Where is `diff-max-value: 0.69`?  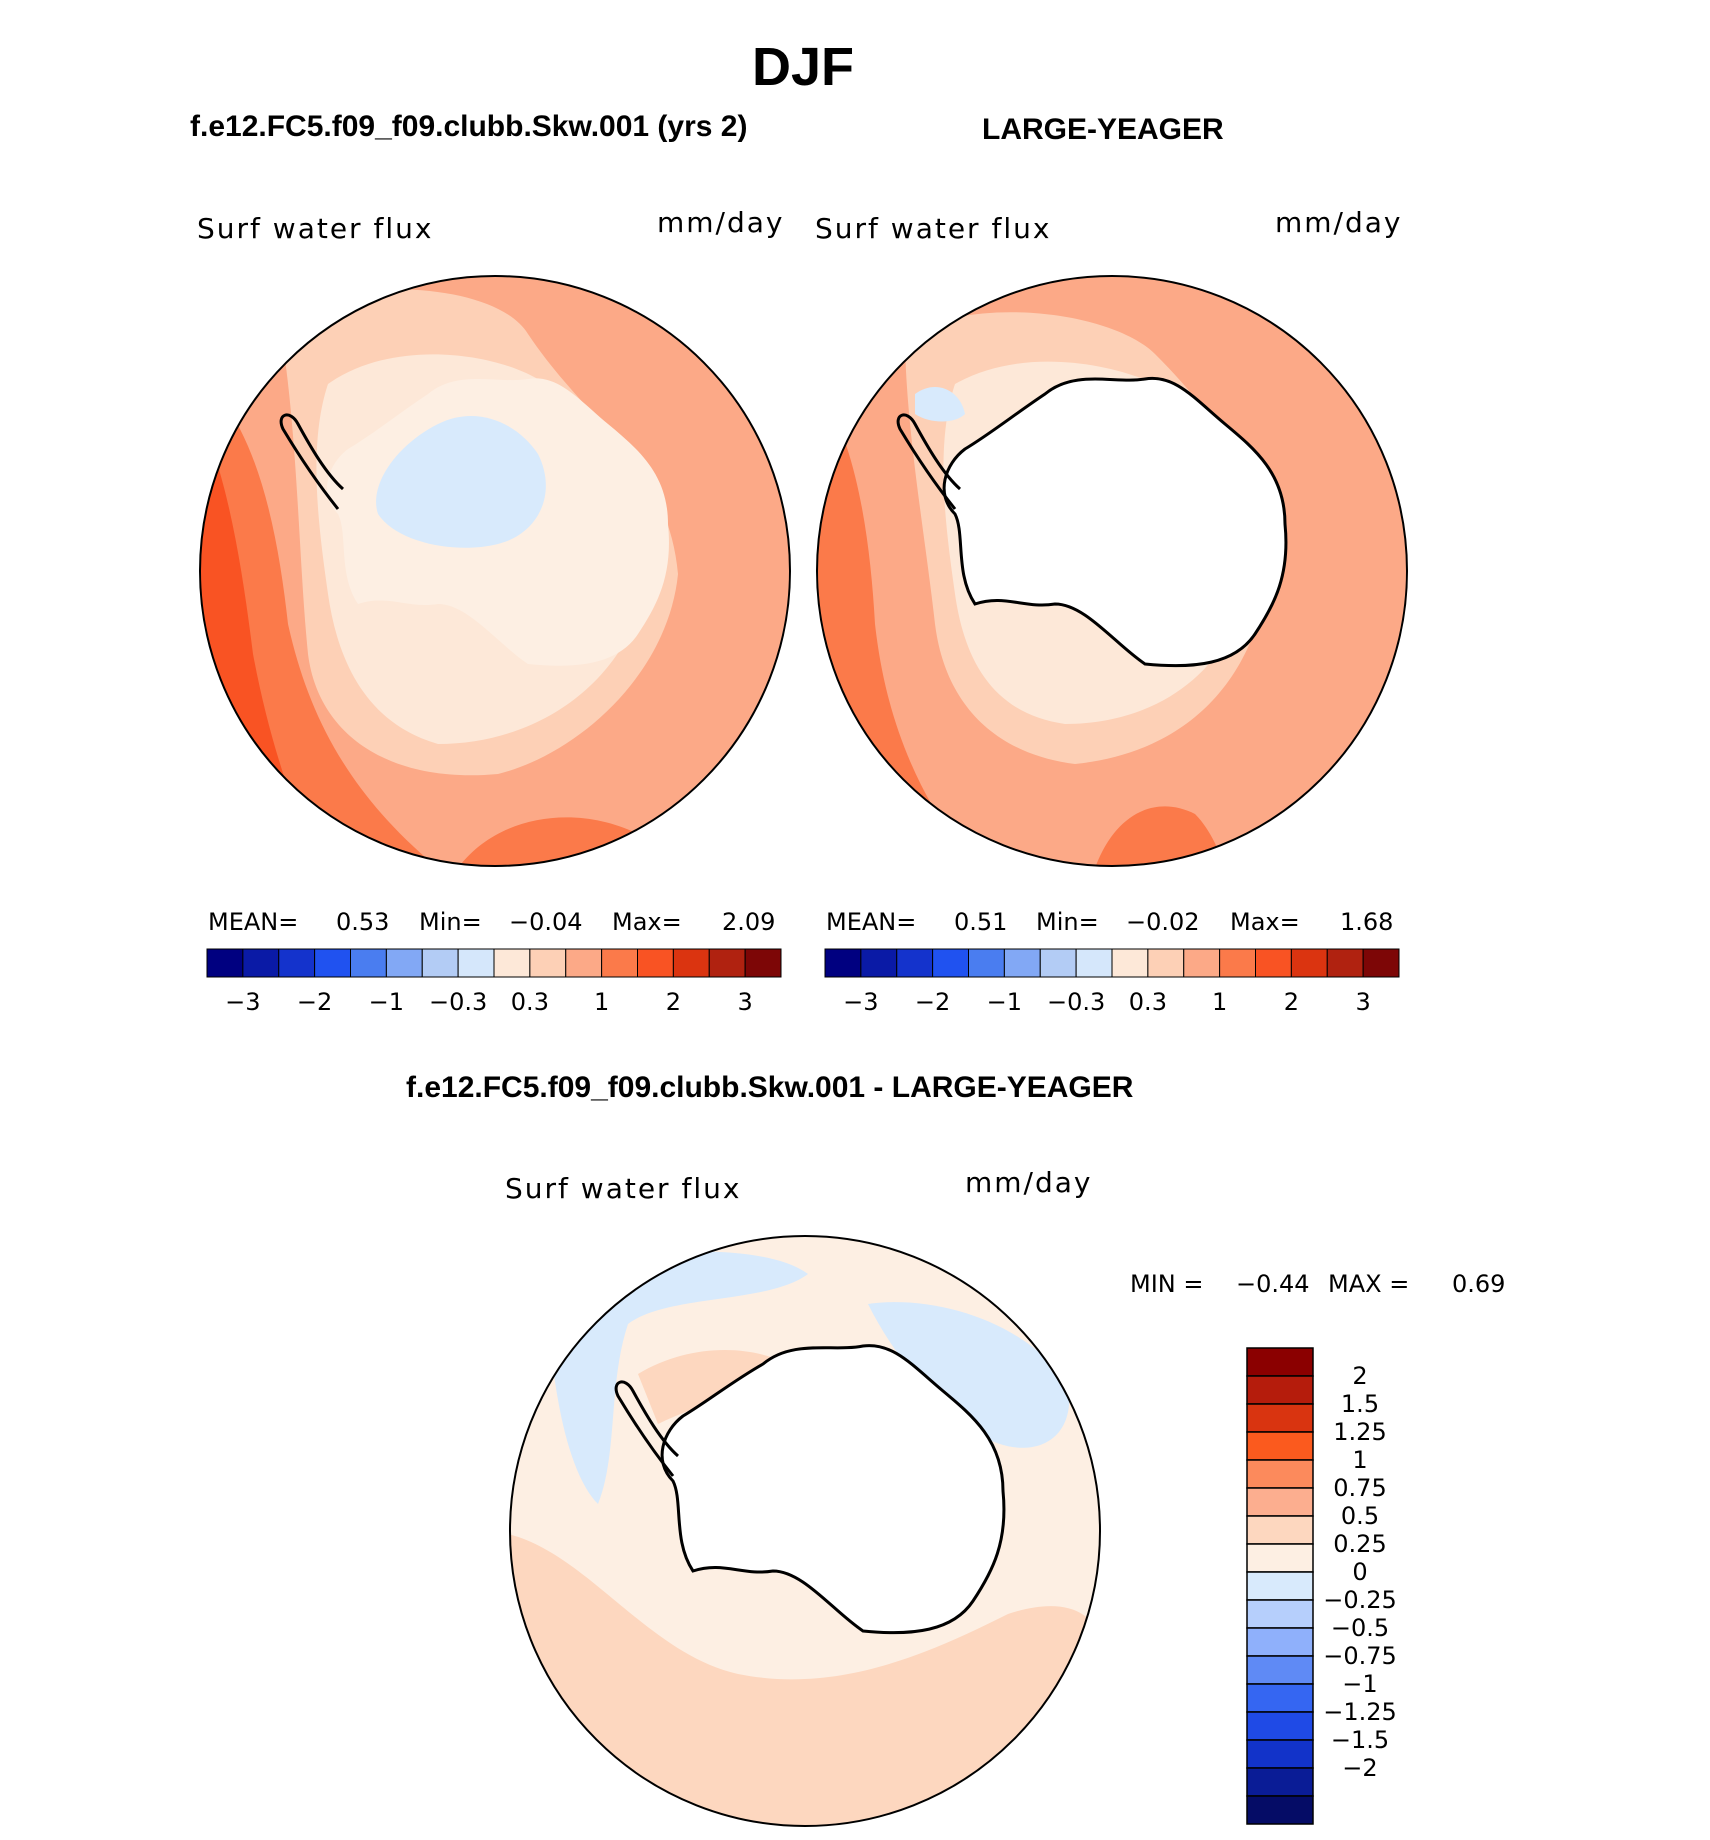 diff-max-value: 0.69 is located at coordinates (1479, 1284).